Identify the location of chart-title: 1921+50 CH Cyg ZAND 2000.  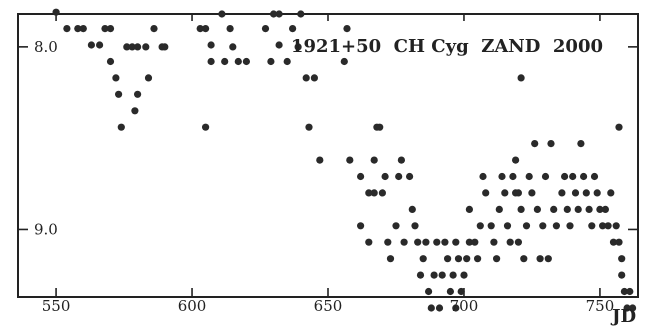
(447, 46).